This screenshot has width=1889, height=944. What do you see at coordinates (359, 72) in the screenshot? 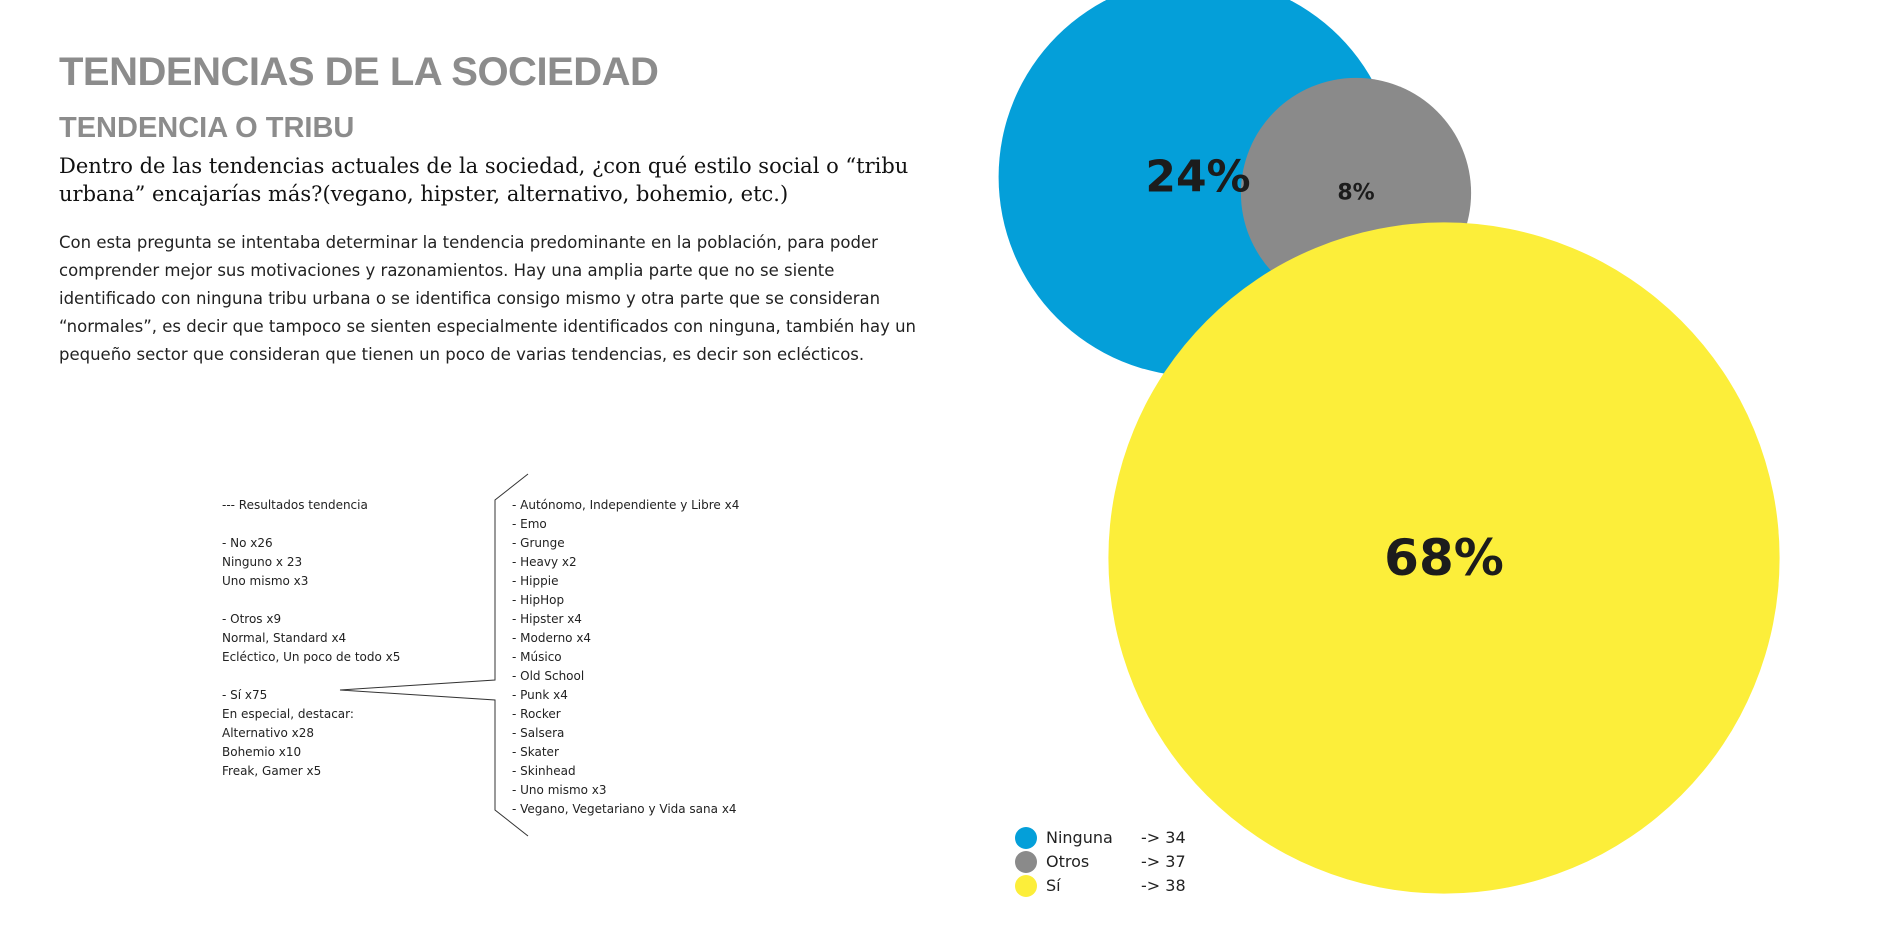
I see `page-title: TENDENCIAS DE LA SOCIEDAD` at bounding box center [359, 72].